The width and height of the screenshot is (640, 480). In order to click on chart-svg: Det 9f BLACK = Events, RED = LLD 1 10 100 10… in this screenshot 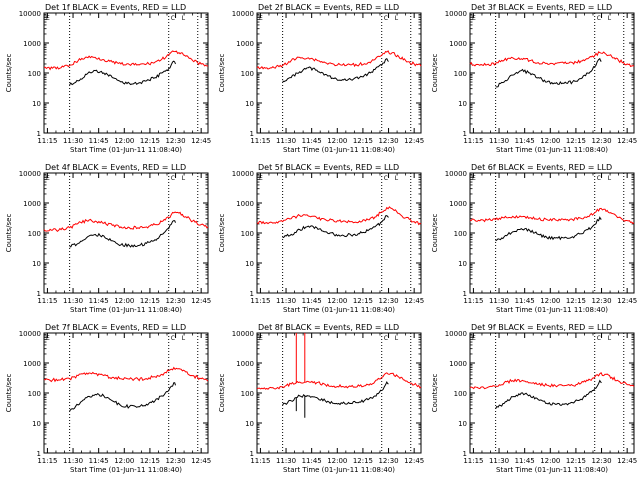, I will do `click(534, 398)`.